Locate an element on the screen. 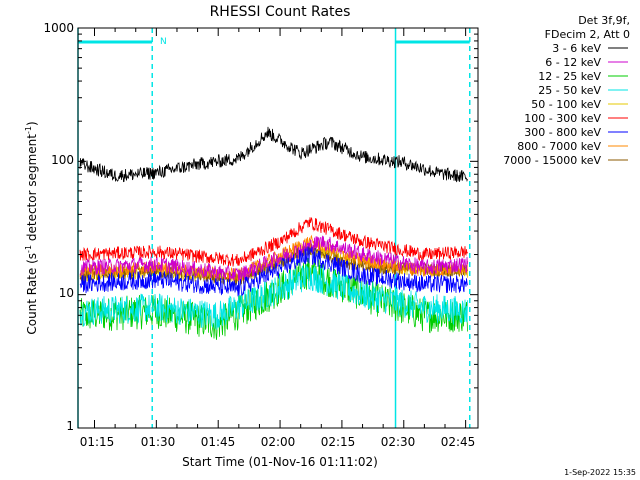 This screenshot has width=640, height=480. chart-title: RHESSI Count Rates is located at coordinates (280, 12).